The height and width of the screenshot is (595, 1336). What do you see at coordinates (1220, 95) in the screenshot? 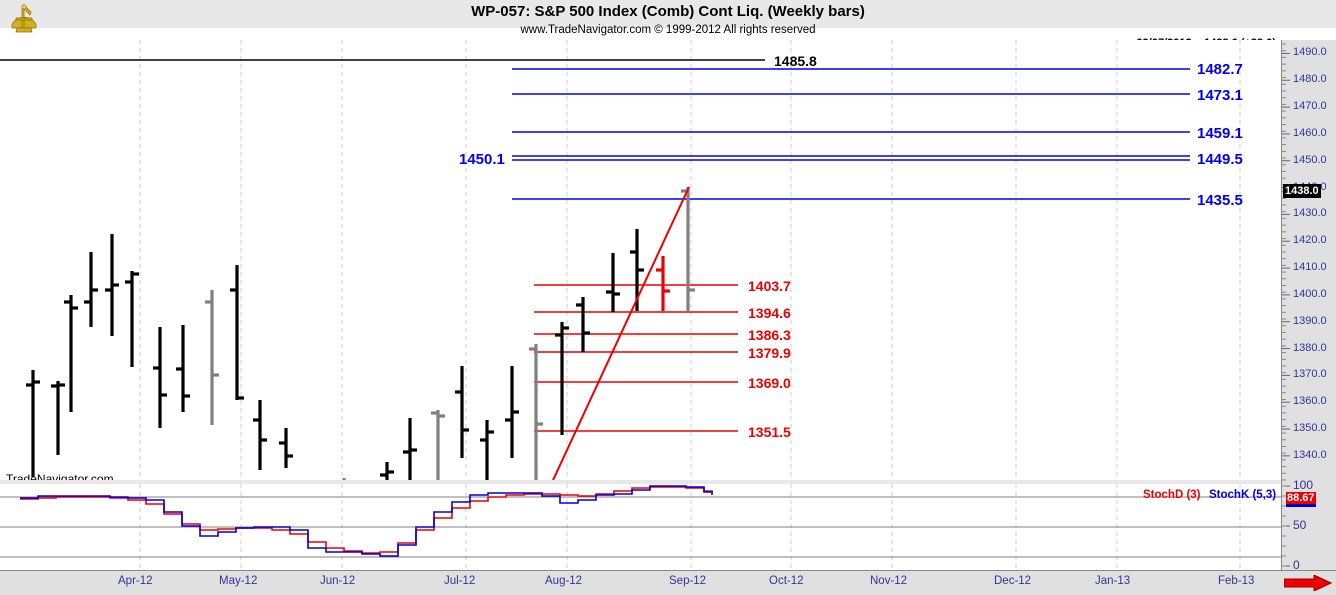
I see `resistance-label-1473.1: 1473.1` at bounding box center [1220, 95].